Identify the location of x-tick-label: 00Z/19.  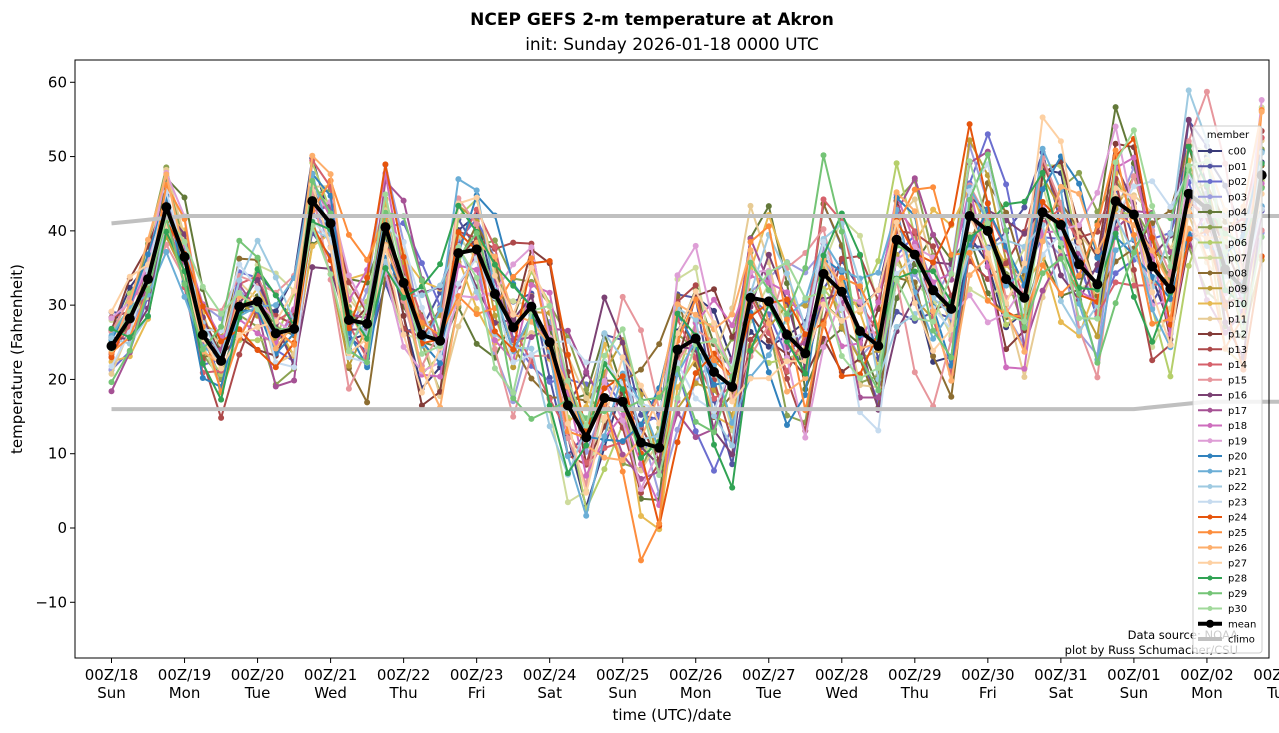
(185, 675).